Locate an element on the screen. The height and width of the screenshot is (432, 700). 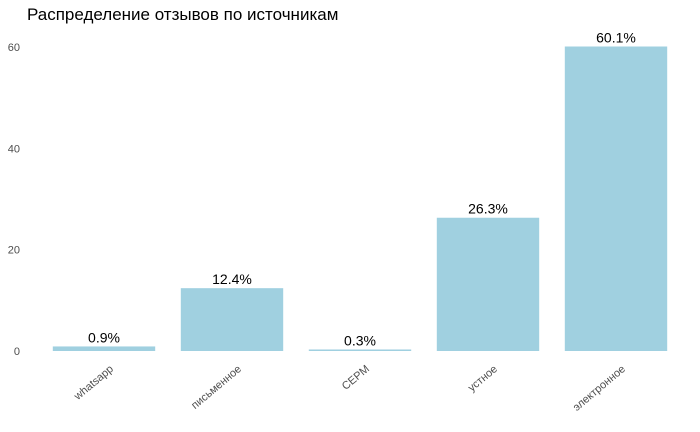
x-category-label: письменное is located at coordinates (216, 387).